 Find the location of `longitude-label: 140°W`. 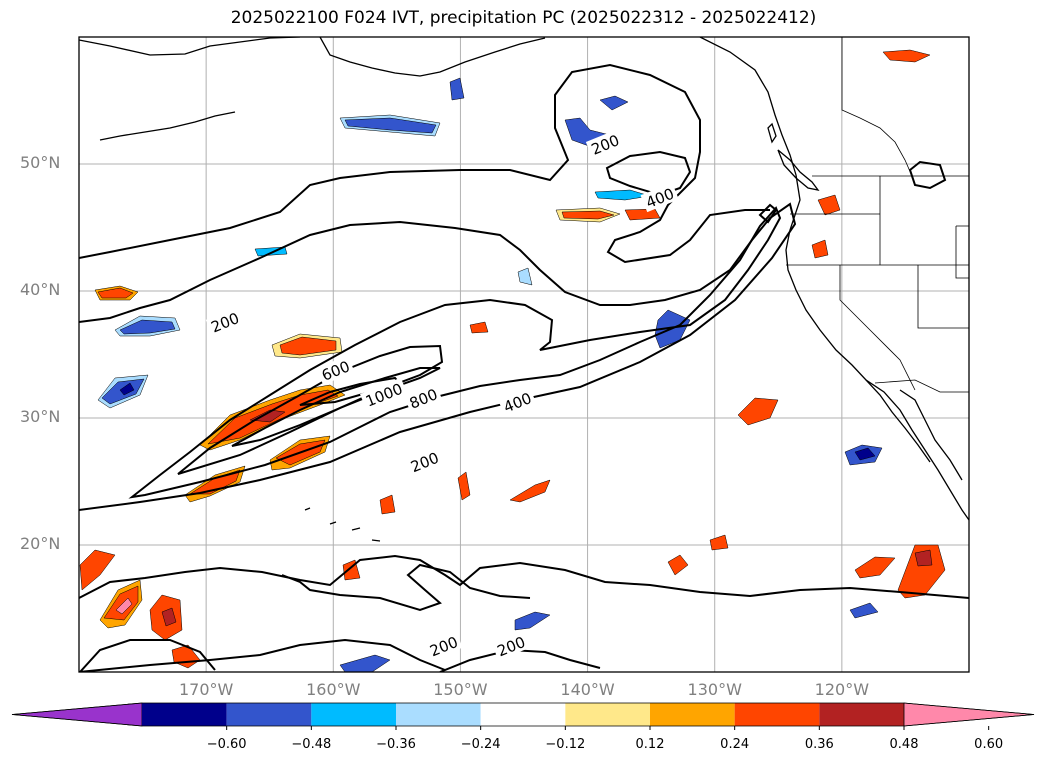

longitude-label: 140°W is located at coordinates (587, 689).